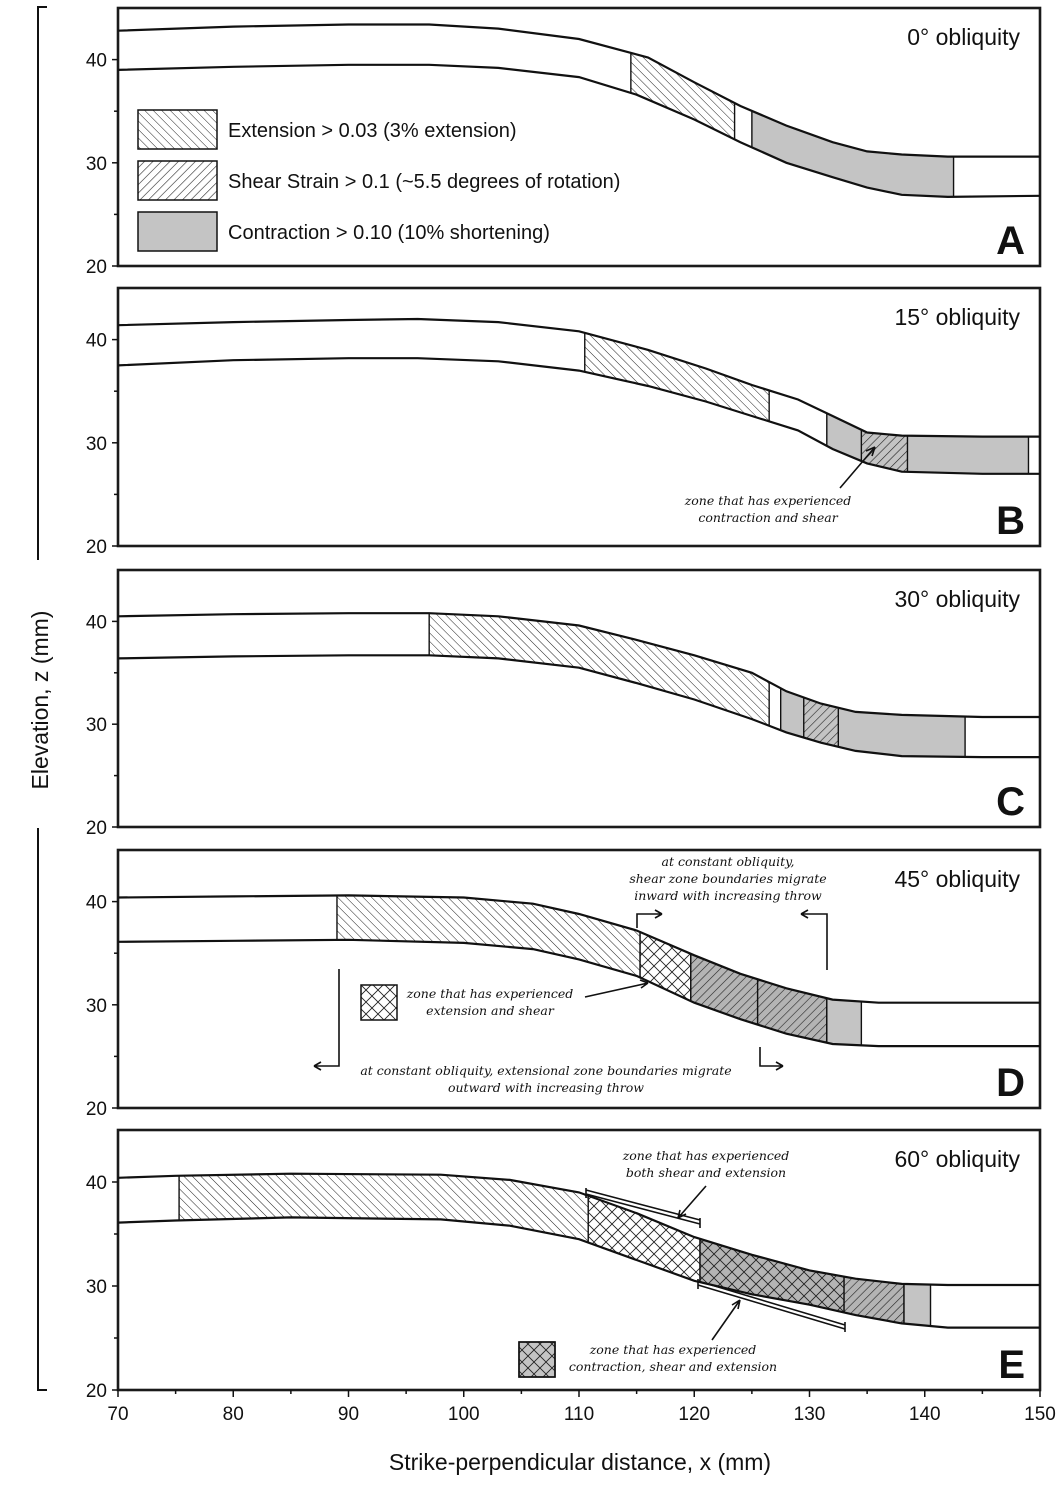 Image resolution: width=1059 pixels, height=1488 pixels. Describe the element at coordinates (771, 1305) in the screenshot. I see `note-e-bottom-bracket` at that location.